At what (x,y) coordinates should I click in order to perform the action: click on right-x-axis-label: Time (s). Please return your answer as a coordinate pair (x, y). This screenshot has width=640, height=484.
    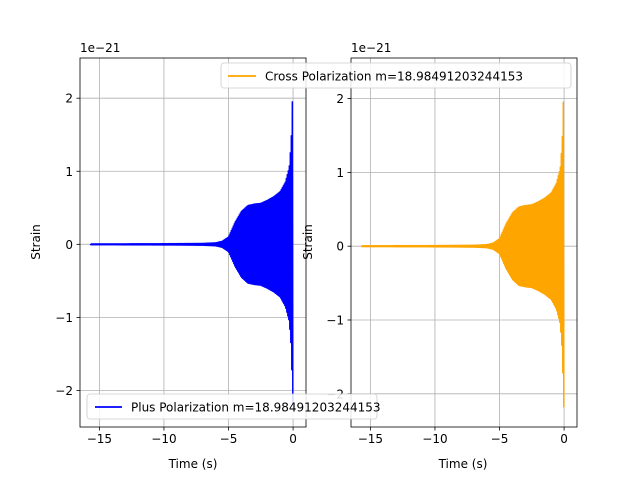
    Looking at the image, I should click on (463, 464).